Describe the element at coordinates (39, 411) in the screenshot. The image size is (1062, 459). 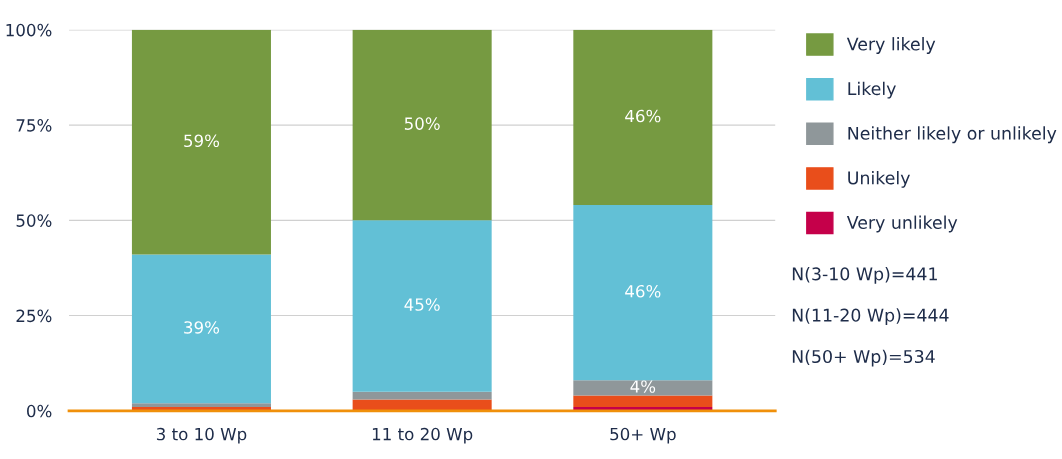
I see `y-tick-label: 0%` at that location.